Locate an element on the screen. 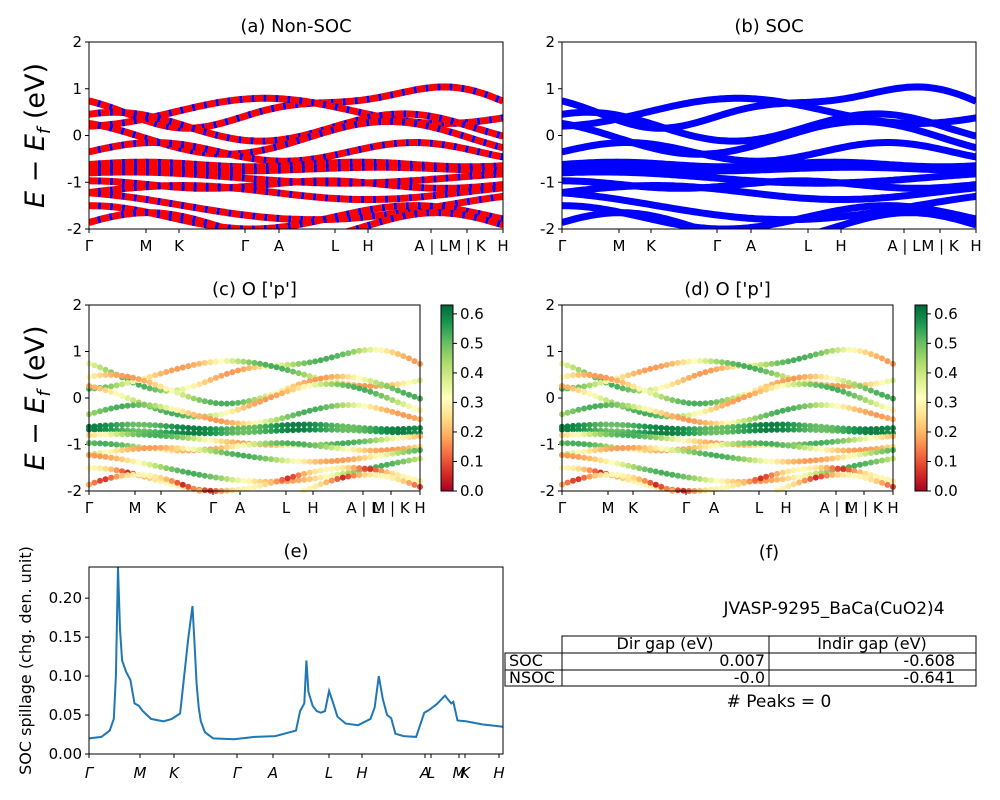 The image size is (1000, 800). band-lines is located at coordinates (769, 156).